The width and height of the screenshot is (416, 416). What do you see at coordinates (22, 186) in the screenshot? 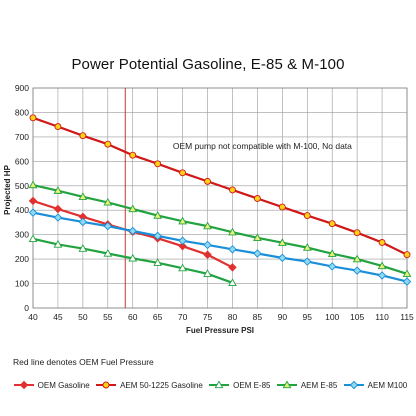
I see `y-tick-label: 500` at bounding box center [22, 186].